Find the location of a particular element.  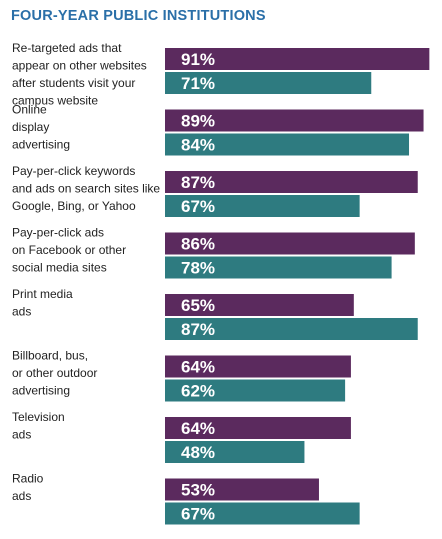

bar-value-label: 71% is located at coordinates (198, 83).